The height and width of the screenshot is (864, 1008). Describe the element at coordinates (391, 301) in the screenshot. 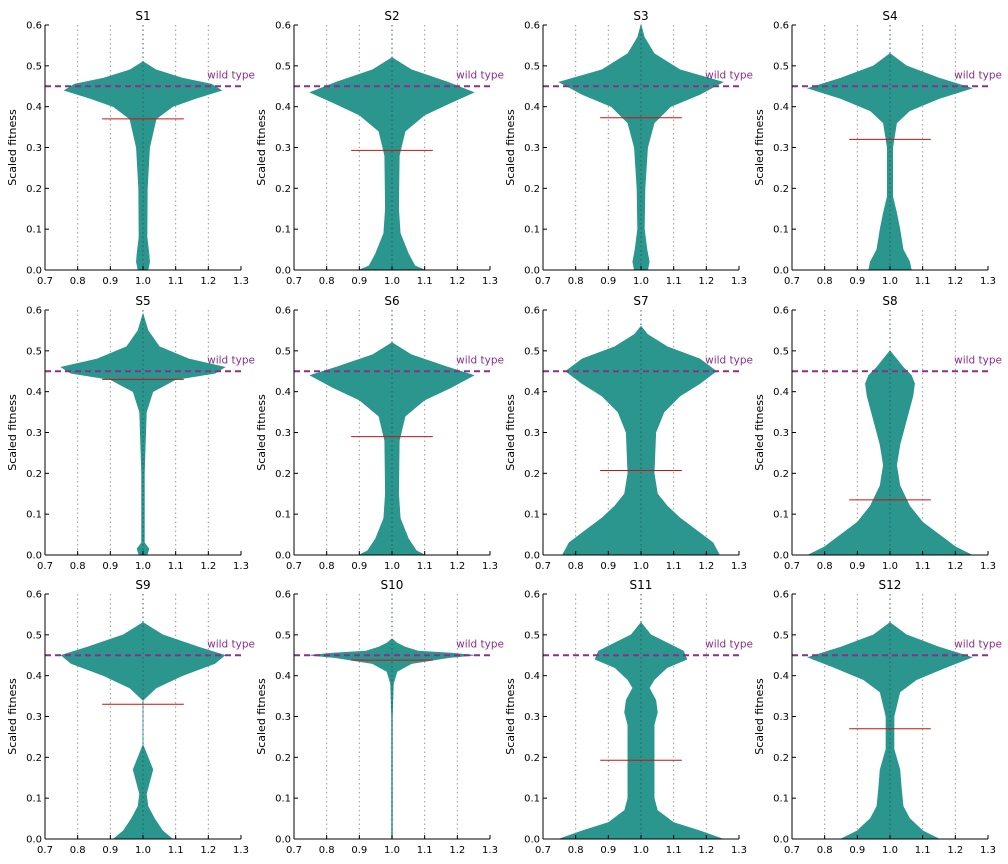

I see `panel-title: S6` at that location.